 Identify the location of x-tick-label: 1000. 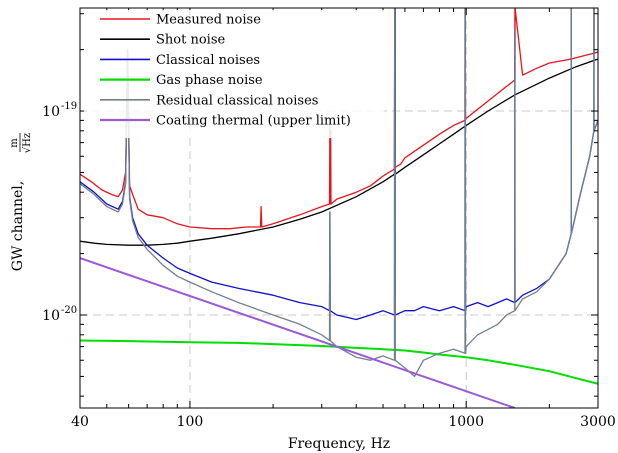
(466, 422).